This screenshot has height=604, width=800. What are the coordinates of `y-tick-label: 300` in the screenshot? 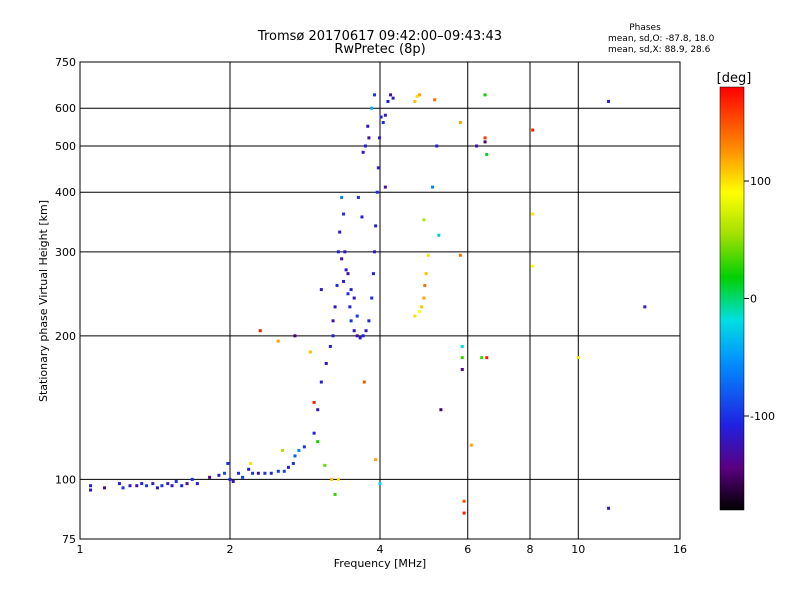 It's located at (65, 252).